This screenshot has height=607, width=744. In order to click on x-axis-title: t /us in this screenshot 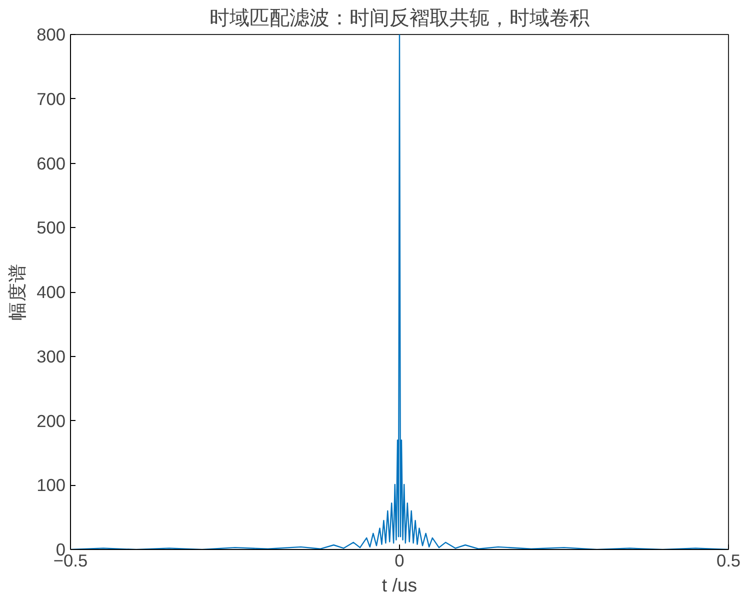, I will do `click(400, 585)`.